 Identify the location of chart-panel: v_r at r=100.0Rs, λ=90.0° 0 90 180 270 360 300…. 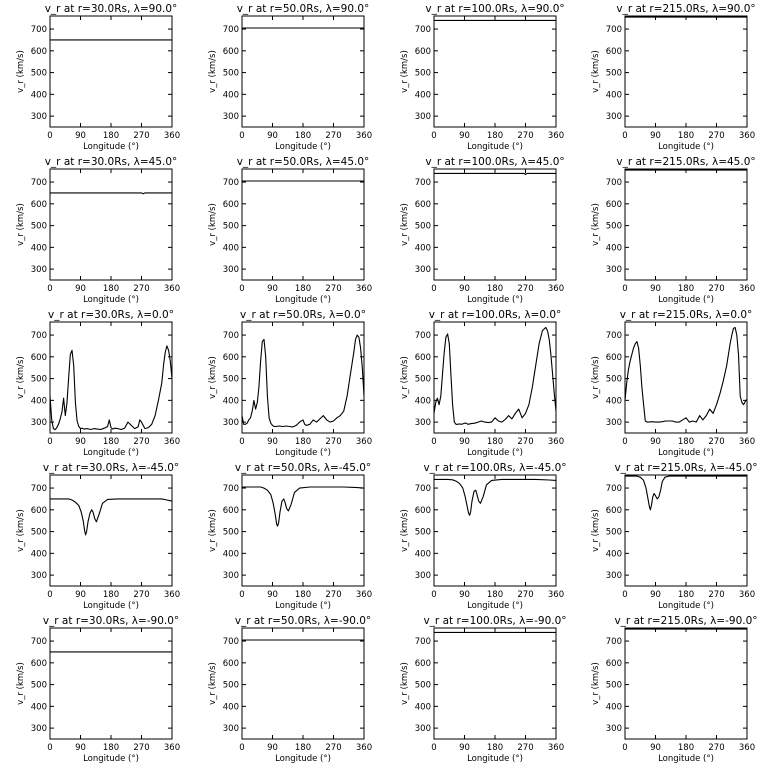
(482, 77).